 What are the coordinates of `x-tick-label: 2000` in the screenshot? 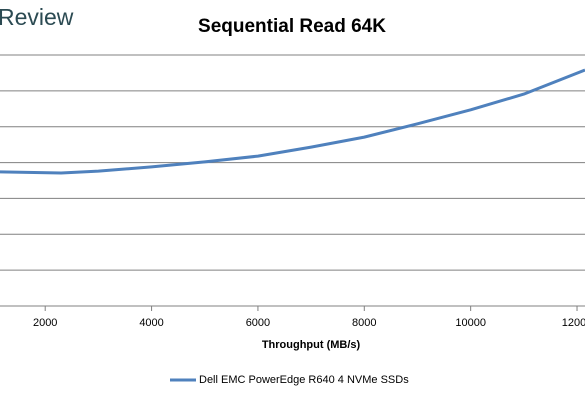 It's located at (45, 323).